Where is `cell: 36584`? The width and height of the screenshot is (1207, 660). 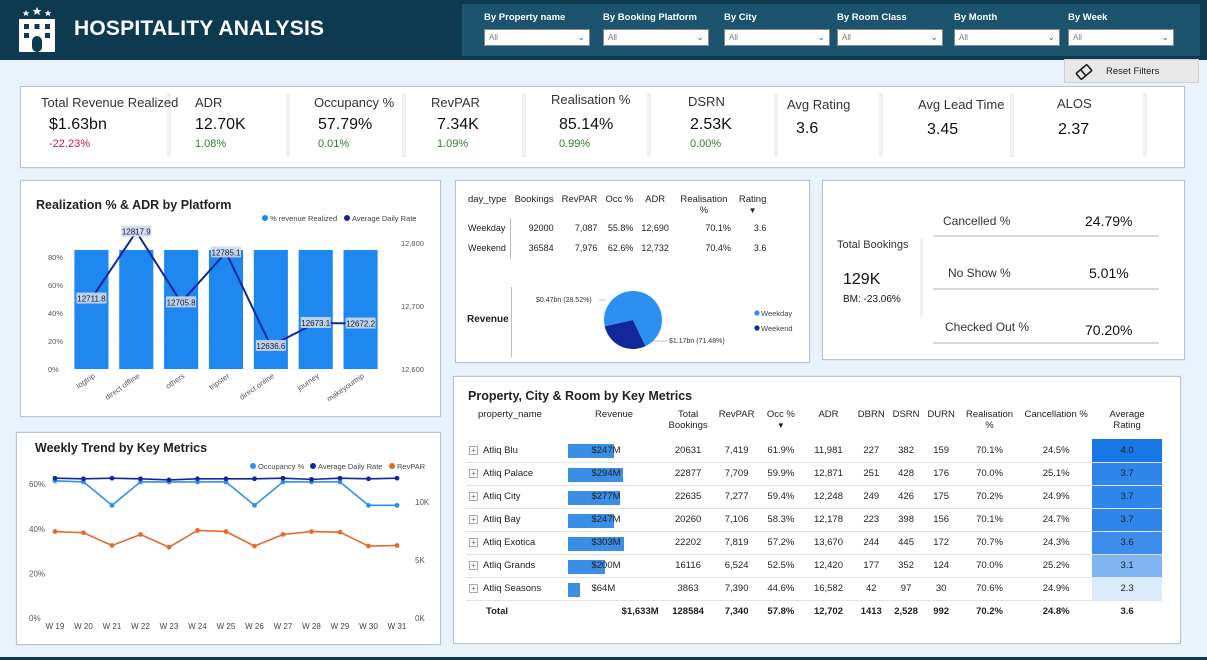 cell: 36584 is located at coordinates (541, 248).